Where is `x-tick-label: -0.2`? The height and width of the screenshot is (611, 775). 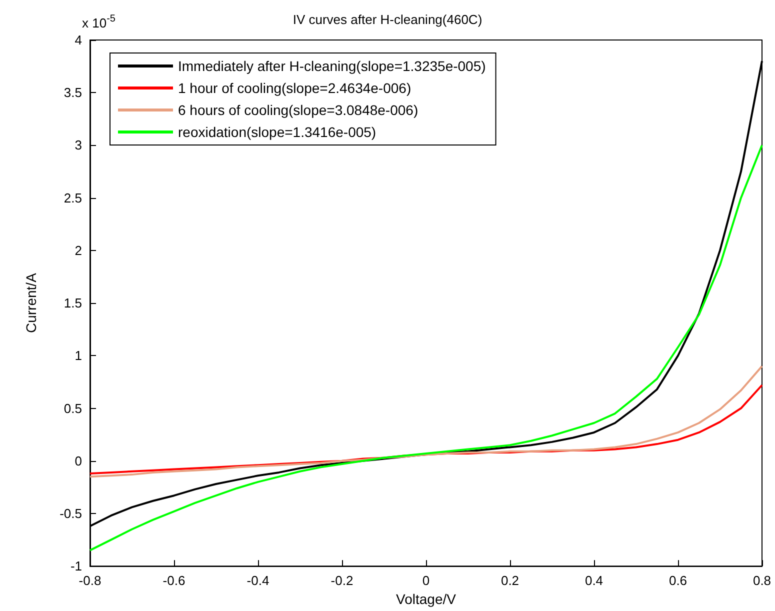
x-tick-label: -0.2 is located at coordinates (342, 580).